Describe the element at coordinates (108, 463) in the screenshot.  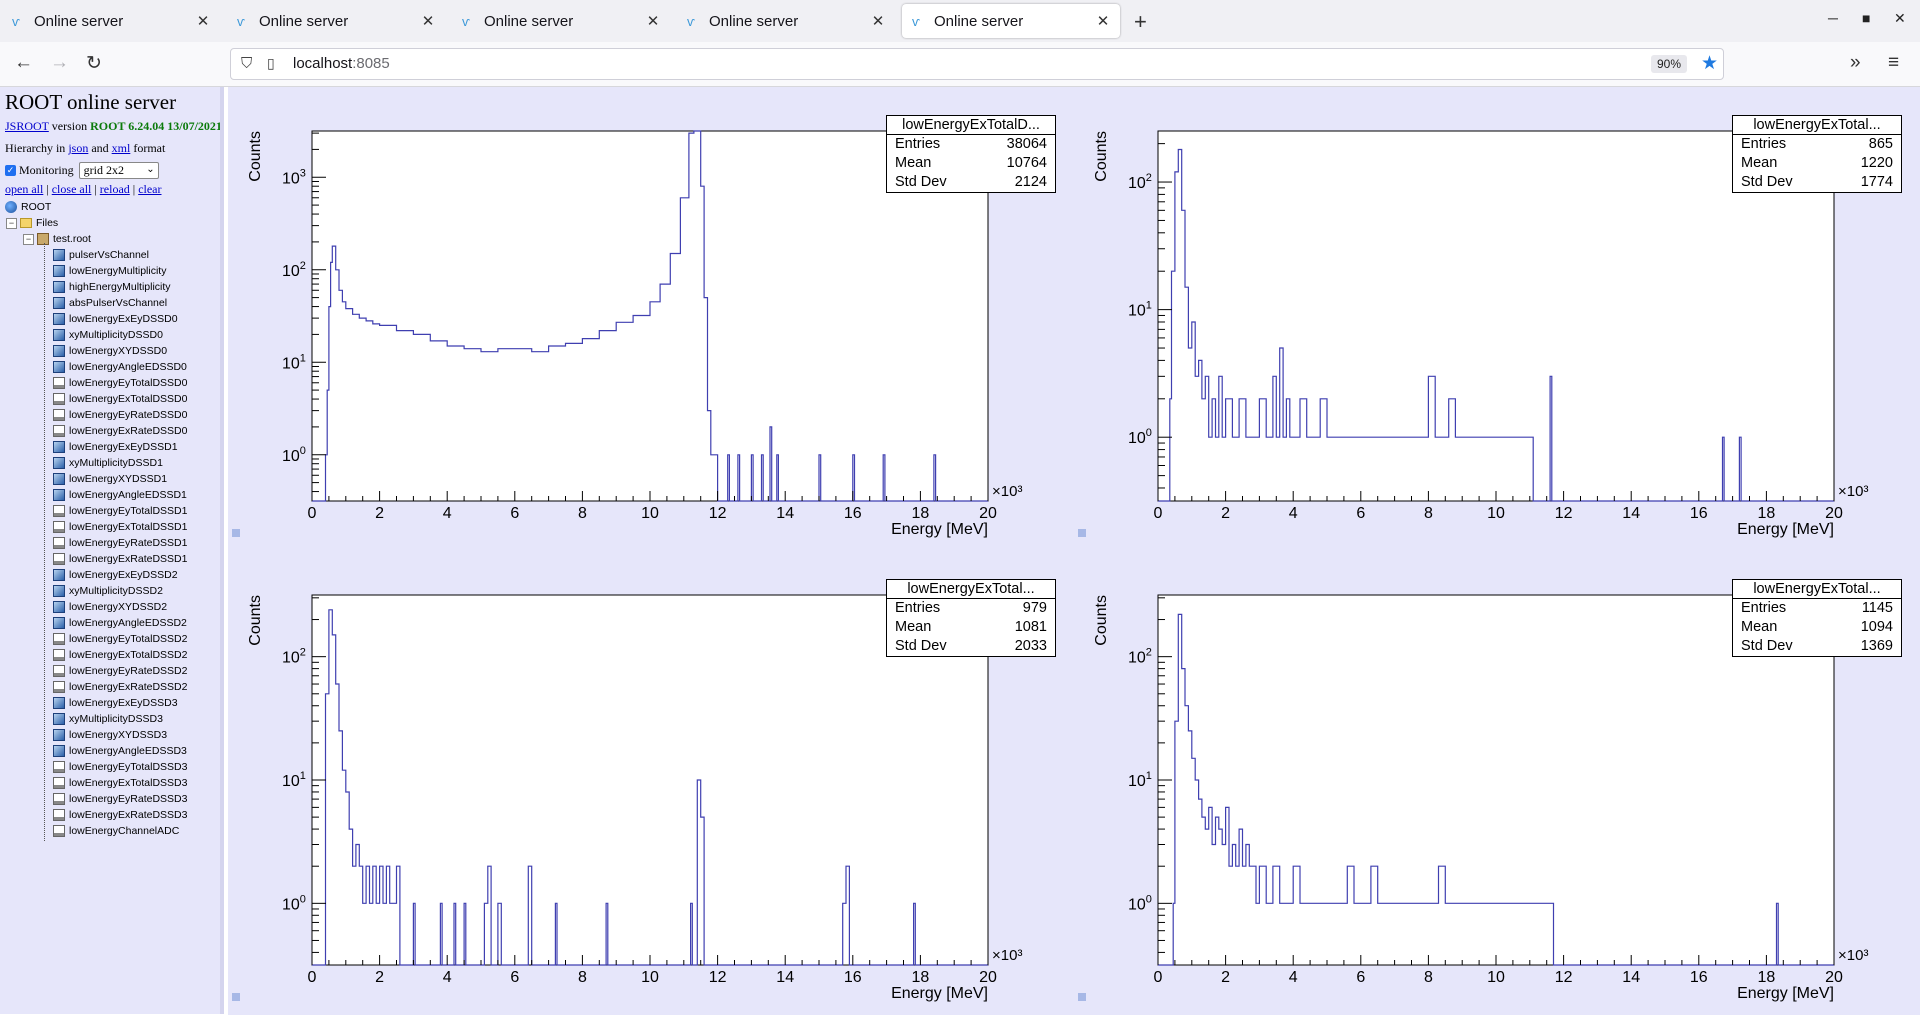
I see `tree-item: xyMultiplicityDSSD1` at that location.